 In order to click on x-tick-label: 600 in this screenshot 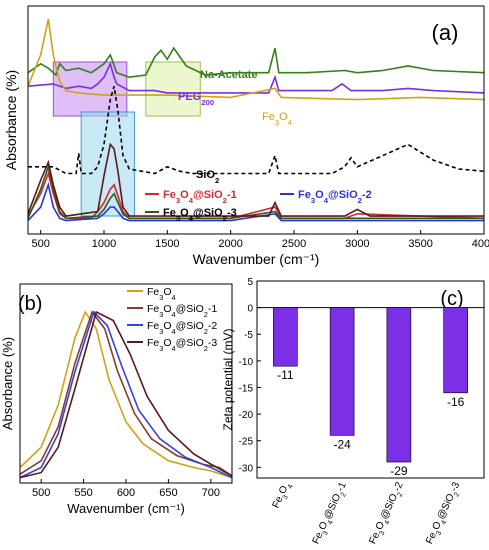, I will do `click(126, 493)`.